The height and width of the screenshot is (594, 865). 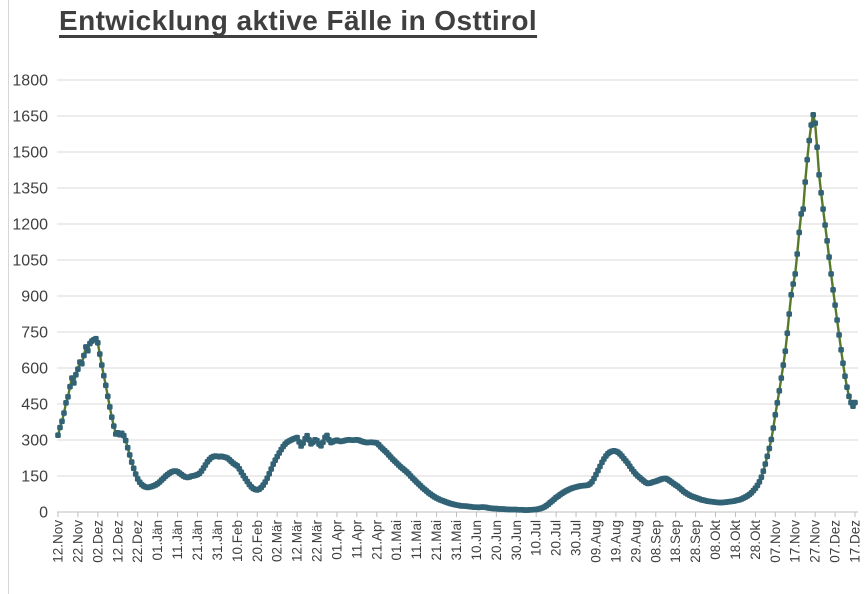 I want to click on x-axis-label: 12.Dez, so click(x=117, y=541).